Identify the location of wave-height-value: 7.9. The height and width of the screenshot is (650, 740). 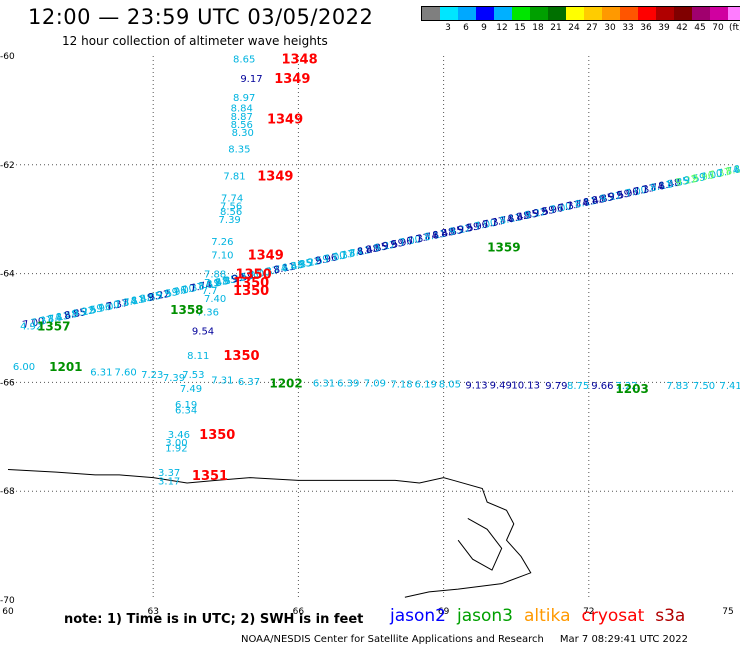
(212, 283).